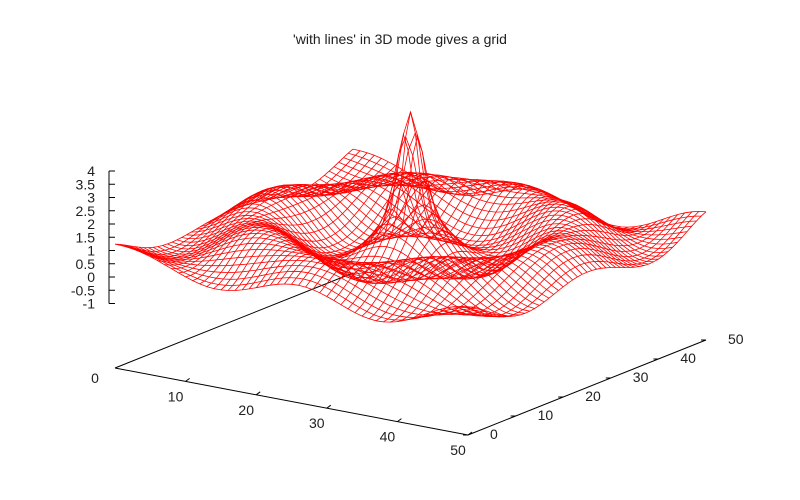 The width and height of the screenshot is (800, 500). I want to click on x-tick-label: 30, so click(317, 423).